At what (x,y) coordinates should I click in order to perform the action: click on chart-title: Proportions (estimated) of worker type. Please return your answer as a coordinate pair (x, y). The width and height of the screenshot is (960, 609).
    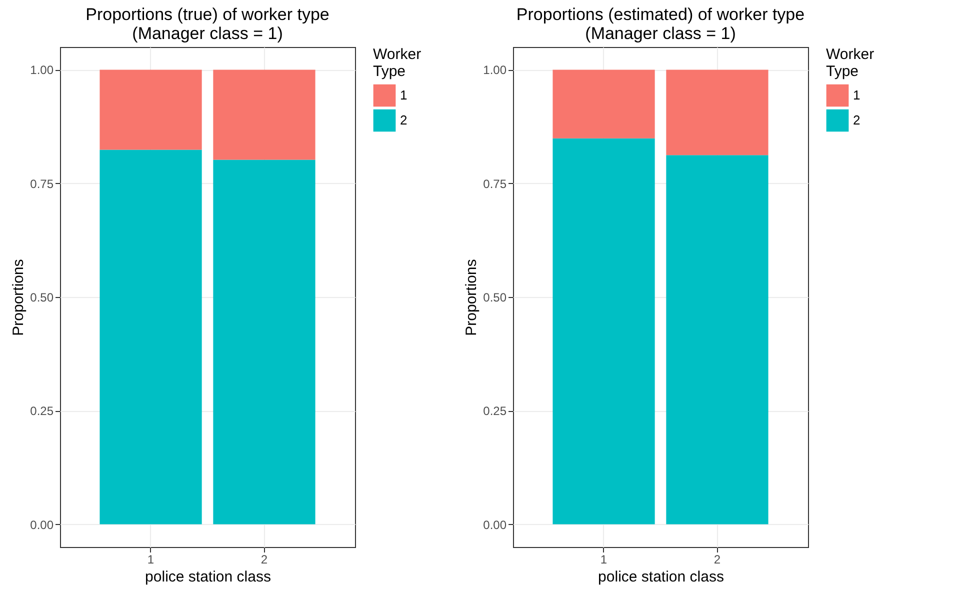
    Looking at the image, I should click on (660, 14).